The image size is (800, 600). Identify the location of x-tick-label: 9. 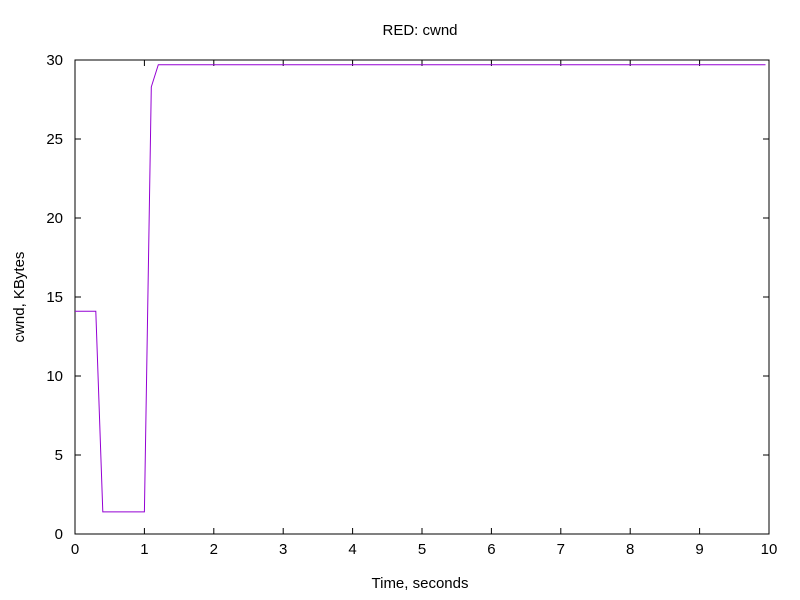
(699, 549).